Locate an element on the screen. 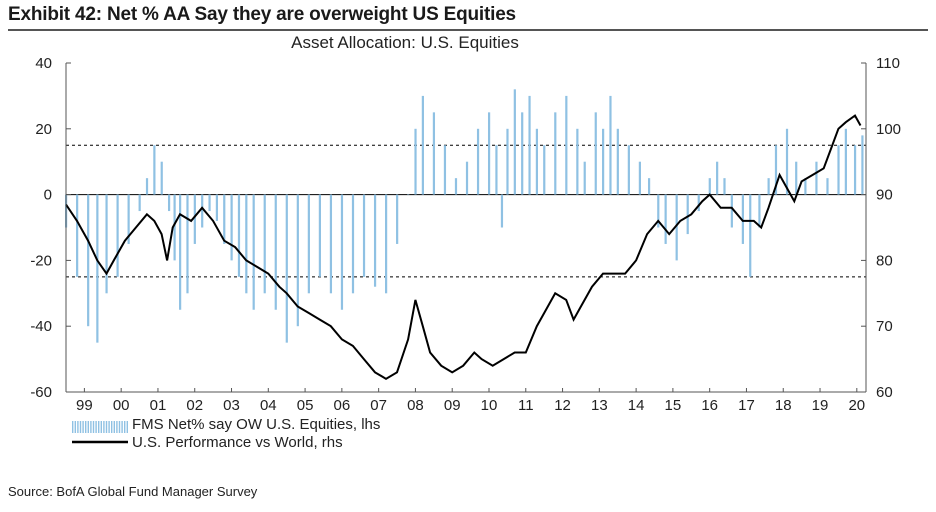 This screenshot has width=936, height=512. x-tick-label: 00 is located at coordinates (121, 405).